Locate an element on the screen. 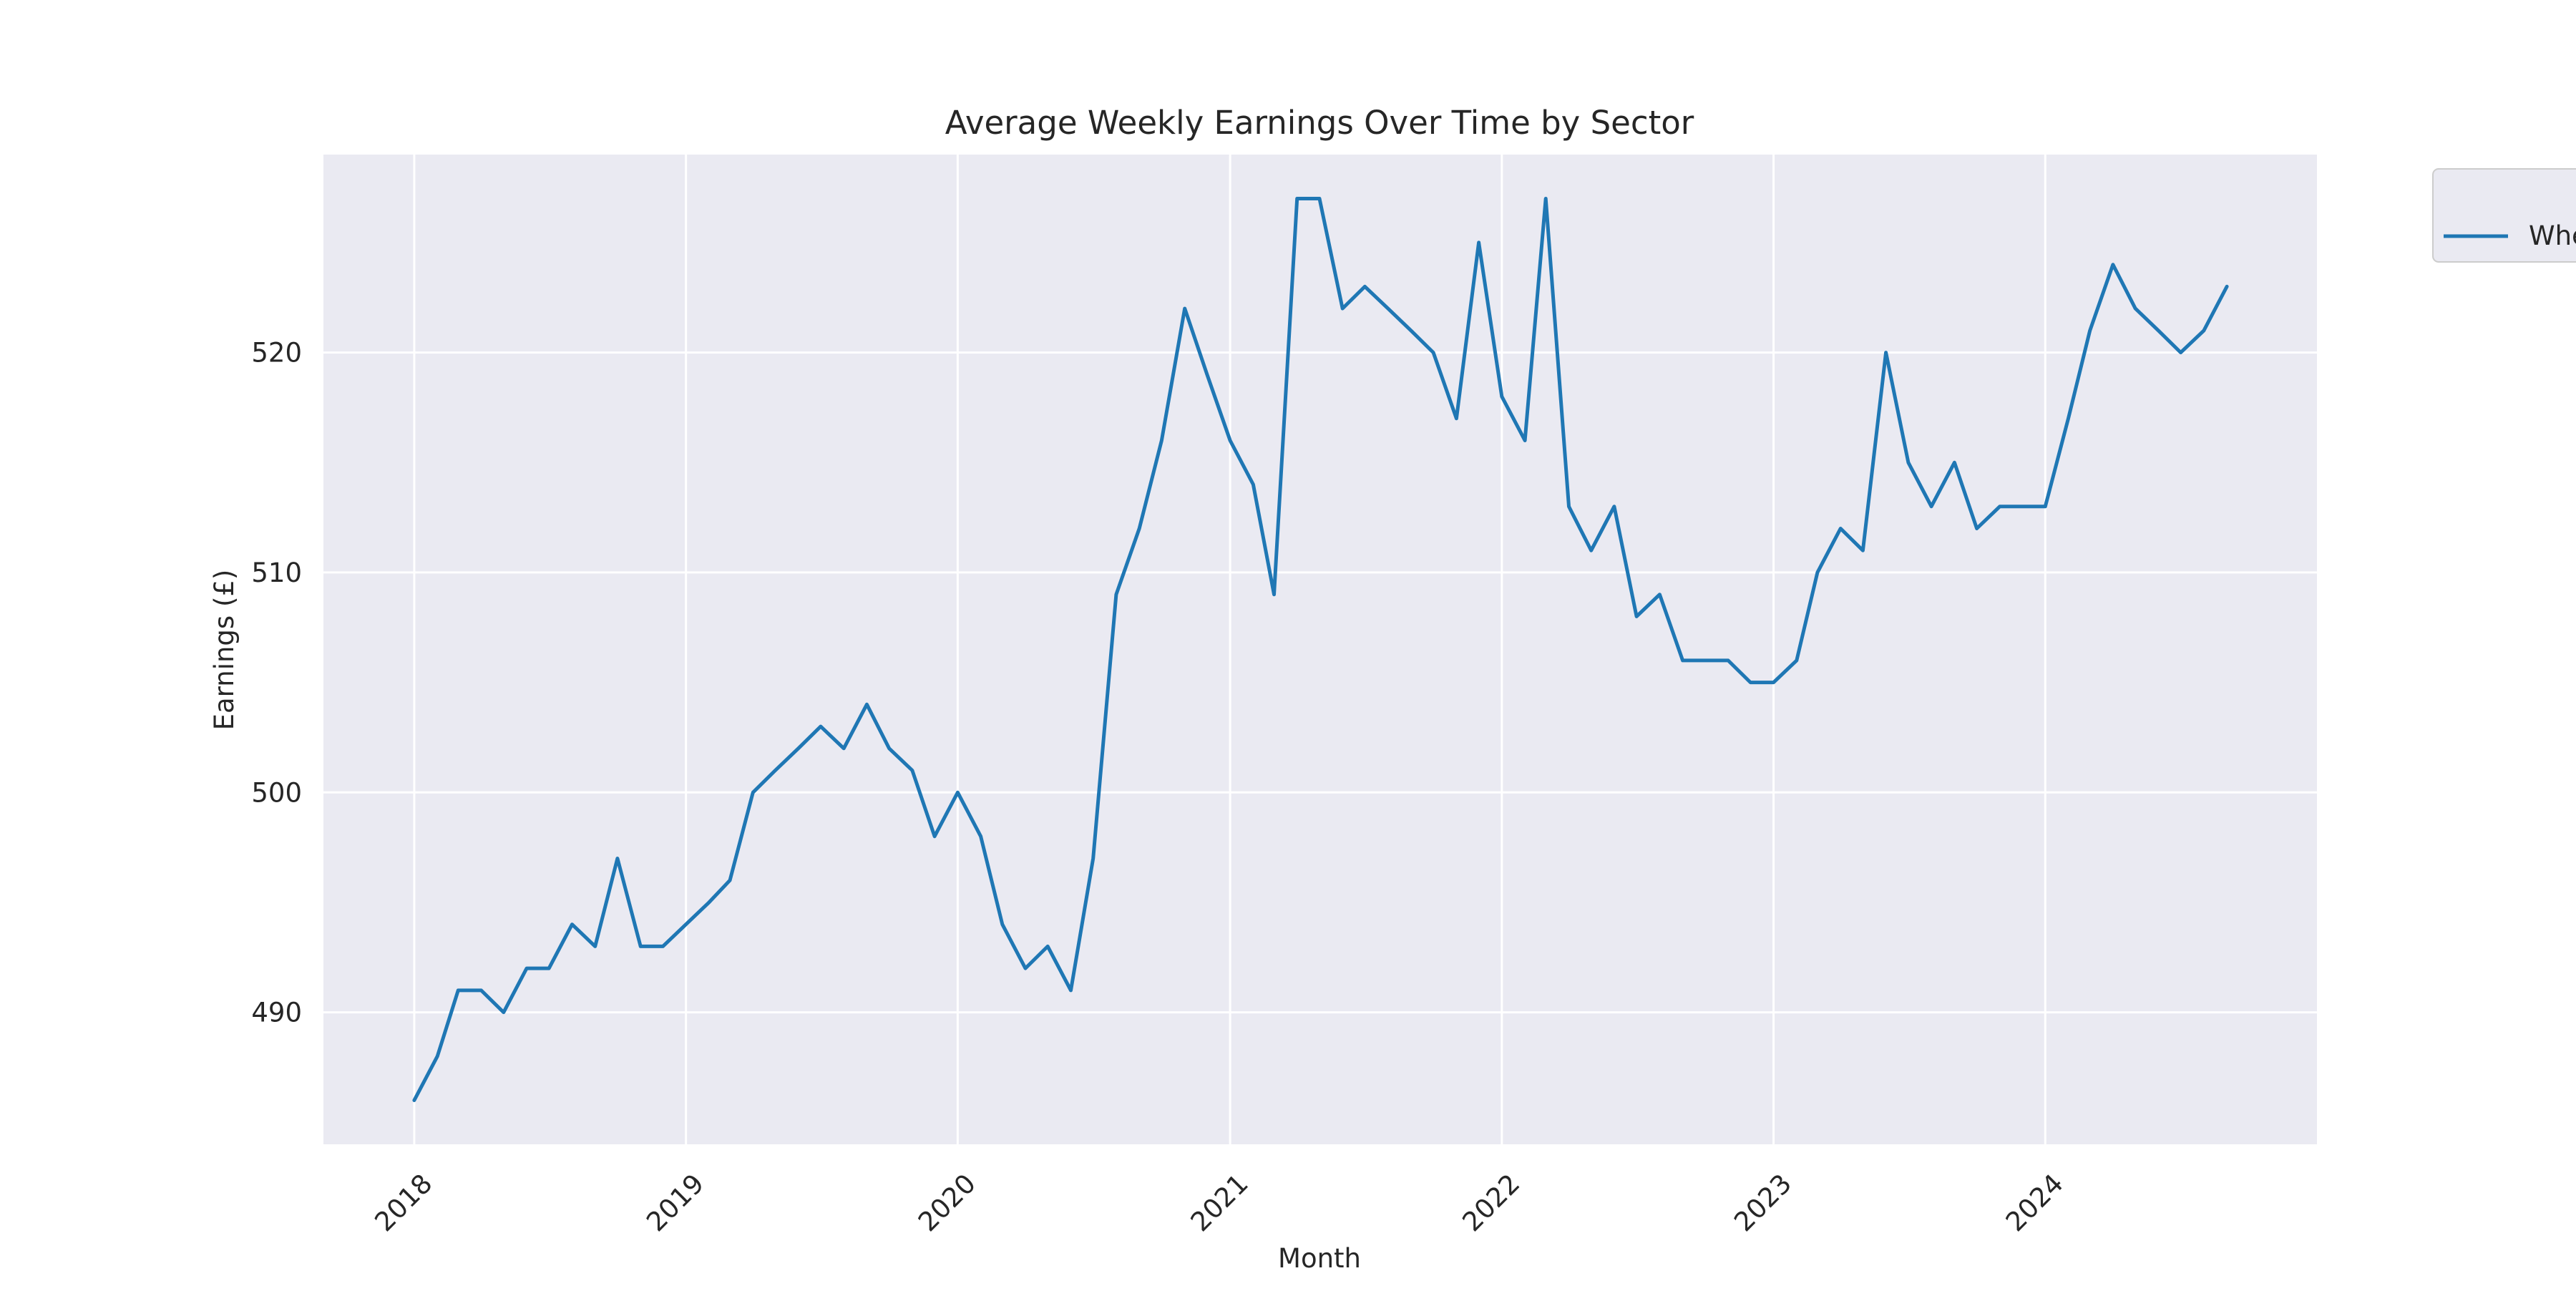 This screenshot has height=1291, width=2576. y-tick-label: 520 is located at coordinates (276, 353).